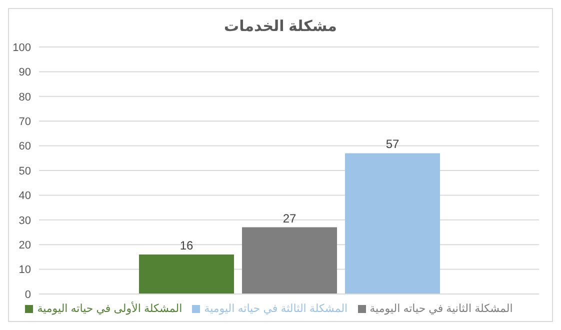 Image resolution: width=561 pixels, height=330 pixels. Describe the element at coordinates (24, 220) in the screenshot. I see `y-tick-label: 30` at that location.